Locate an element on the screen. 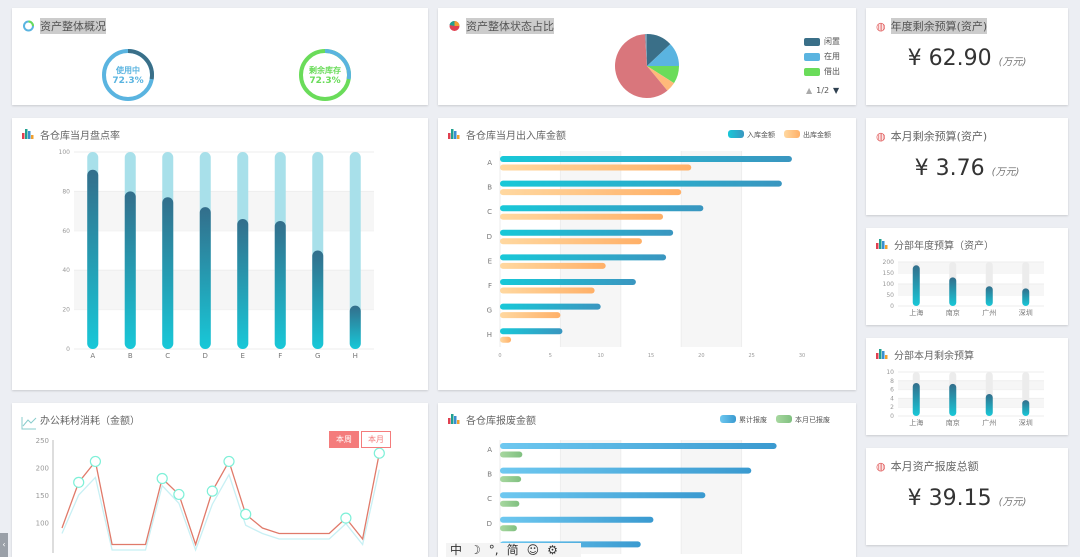 The height and width of the screenshot is (557, 1080). y-tick-label: 200 is located at coordinates (42, 469).